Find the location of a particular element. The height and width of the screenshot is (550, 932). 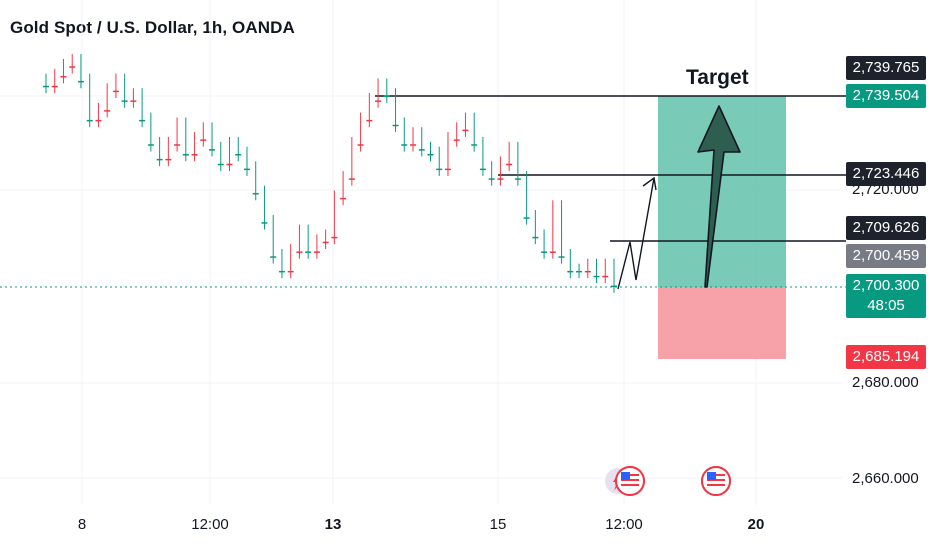

price-label-entry: 2,700.300 48:05 is located at coordinates (886, 296).